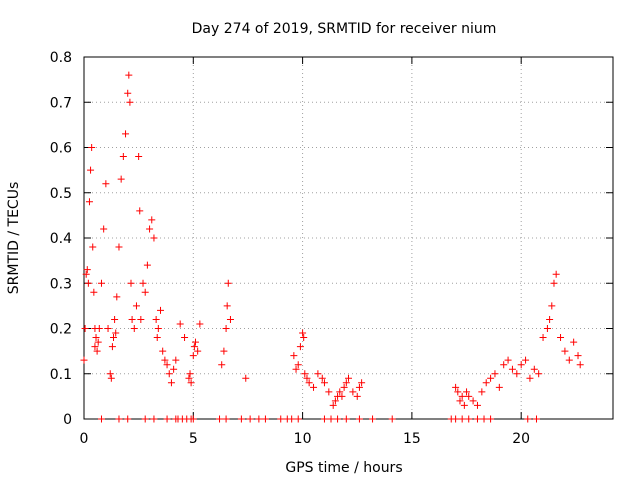 Image resolution: width=640 pixels, height=480 pixels. I want to click on y-tick-label: 0.7, so click(61, 103).